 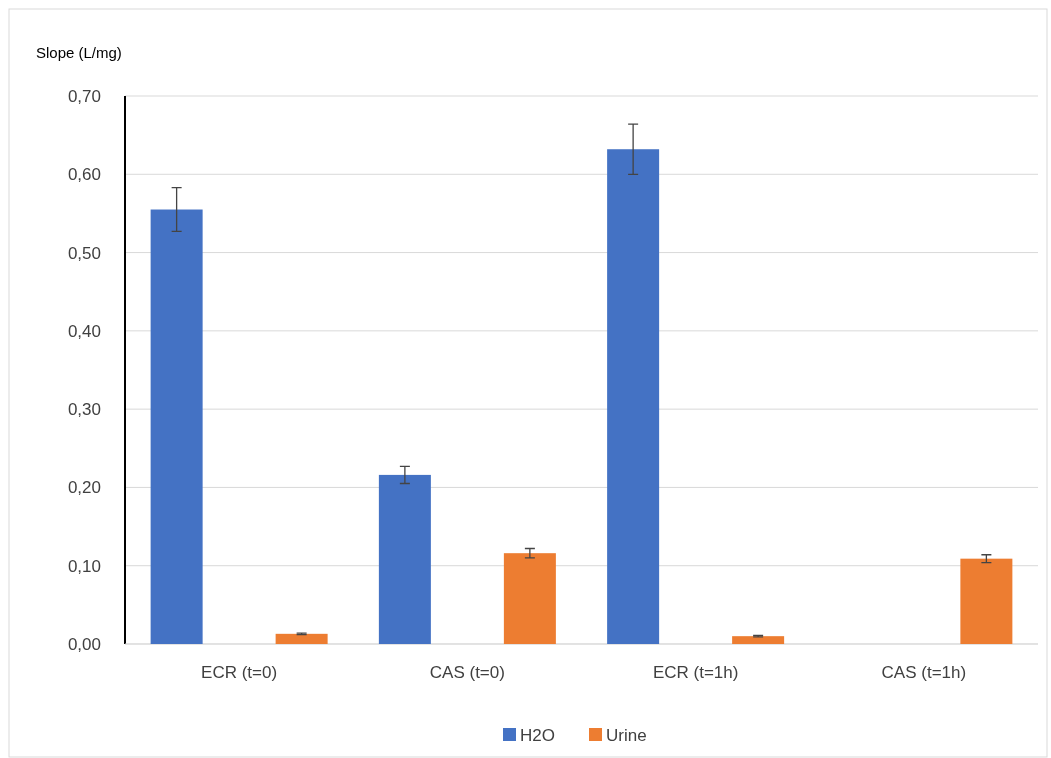 I want to click on y-tick-label: 0,60, so click(x=84, y=175).